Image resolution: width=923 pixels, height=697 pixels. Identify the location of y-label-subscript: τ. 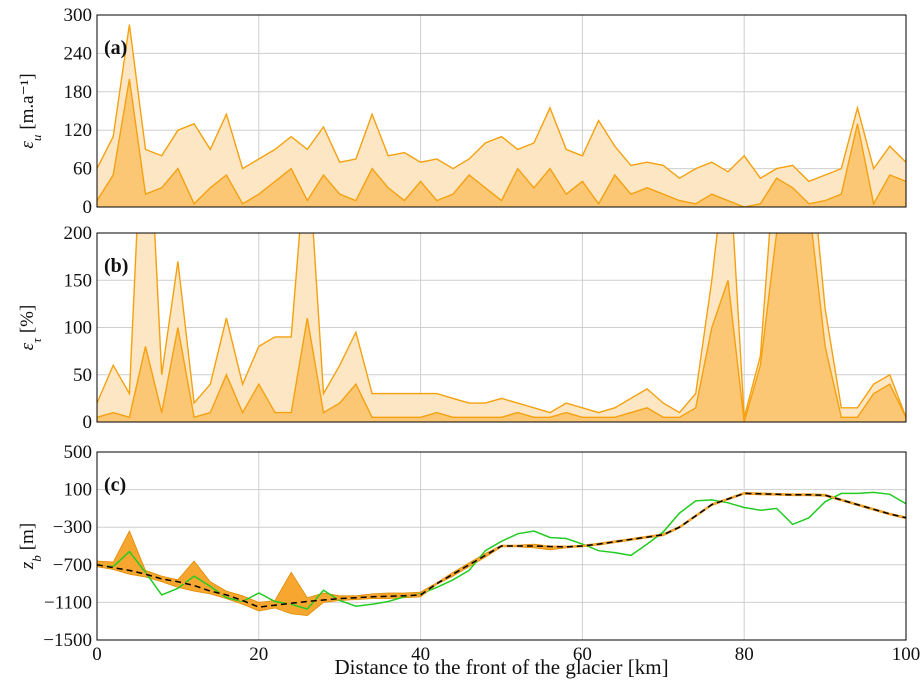
(36, 340).